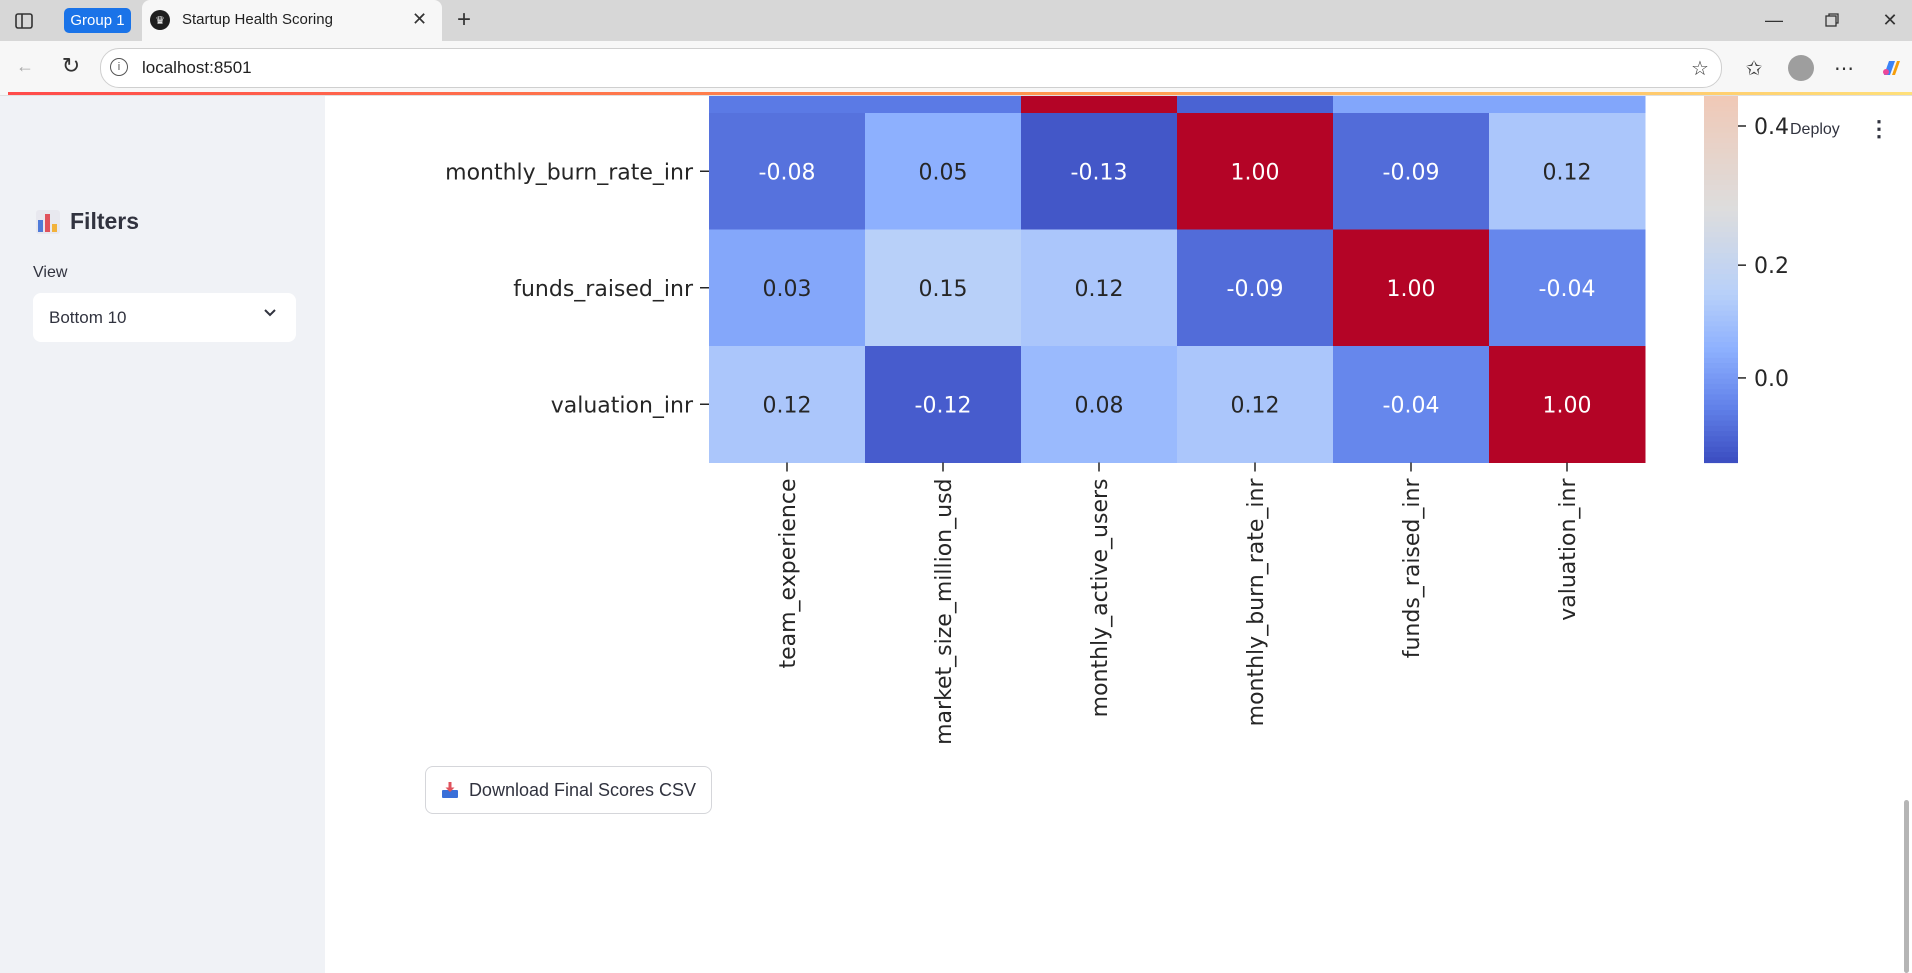 The image size is (1912, 973). Describe the element at coordinates (1700, 68) in the screenshot. I see `bookmark-star-icon: ☆` at that location.